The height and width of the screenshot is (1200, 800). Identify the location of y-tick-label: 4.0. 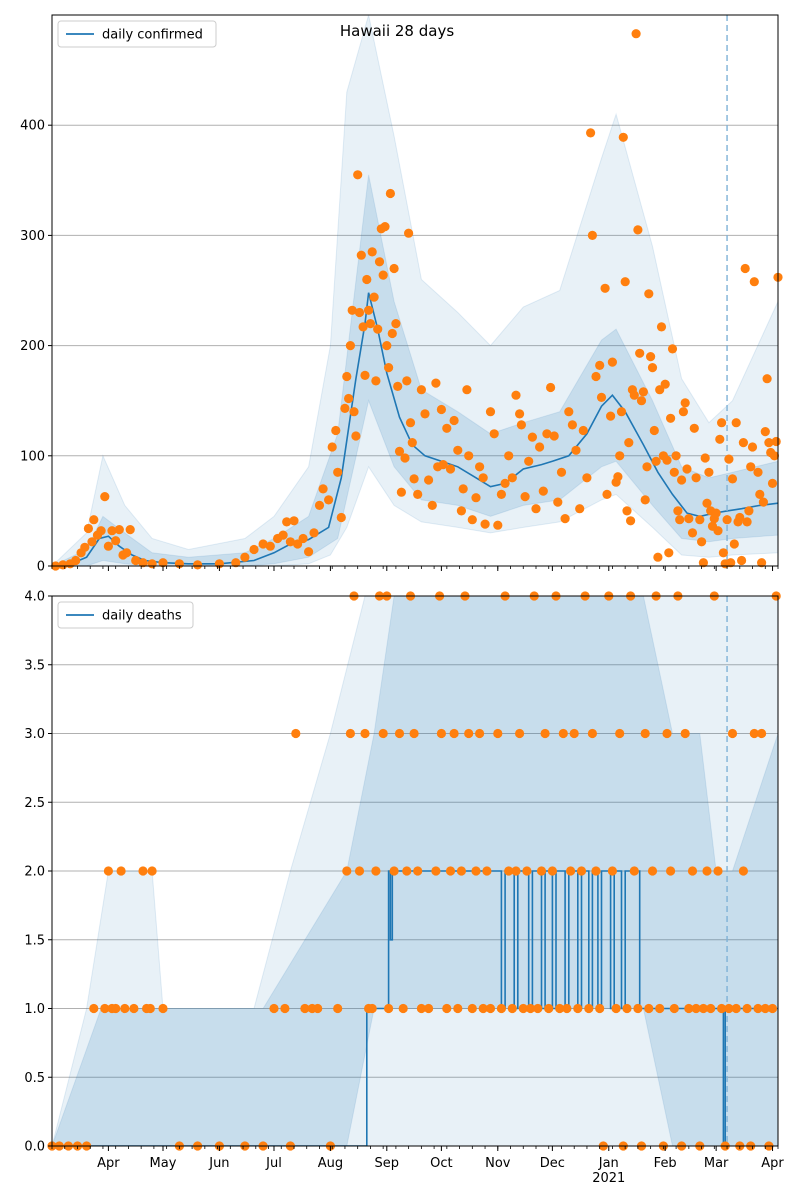
(34, 597).